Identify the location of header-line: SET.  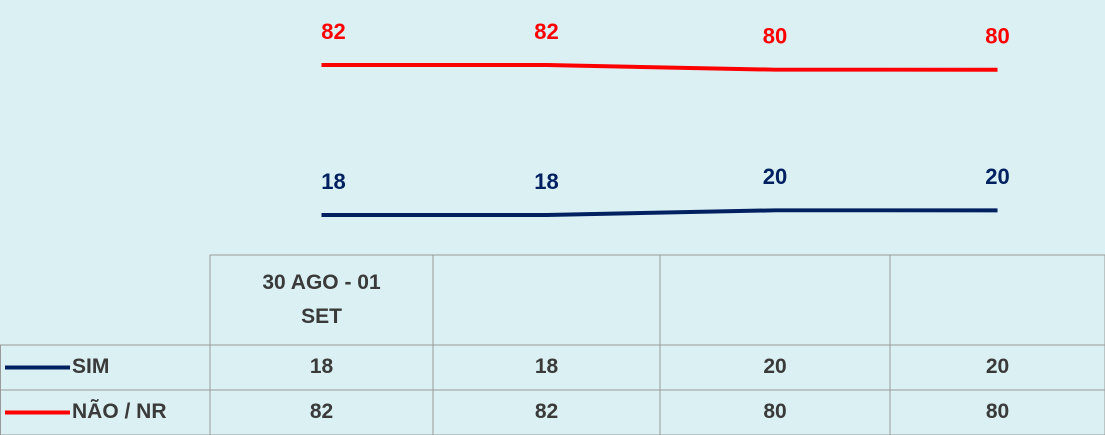
(321, 316).